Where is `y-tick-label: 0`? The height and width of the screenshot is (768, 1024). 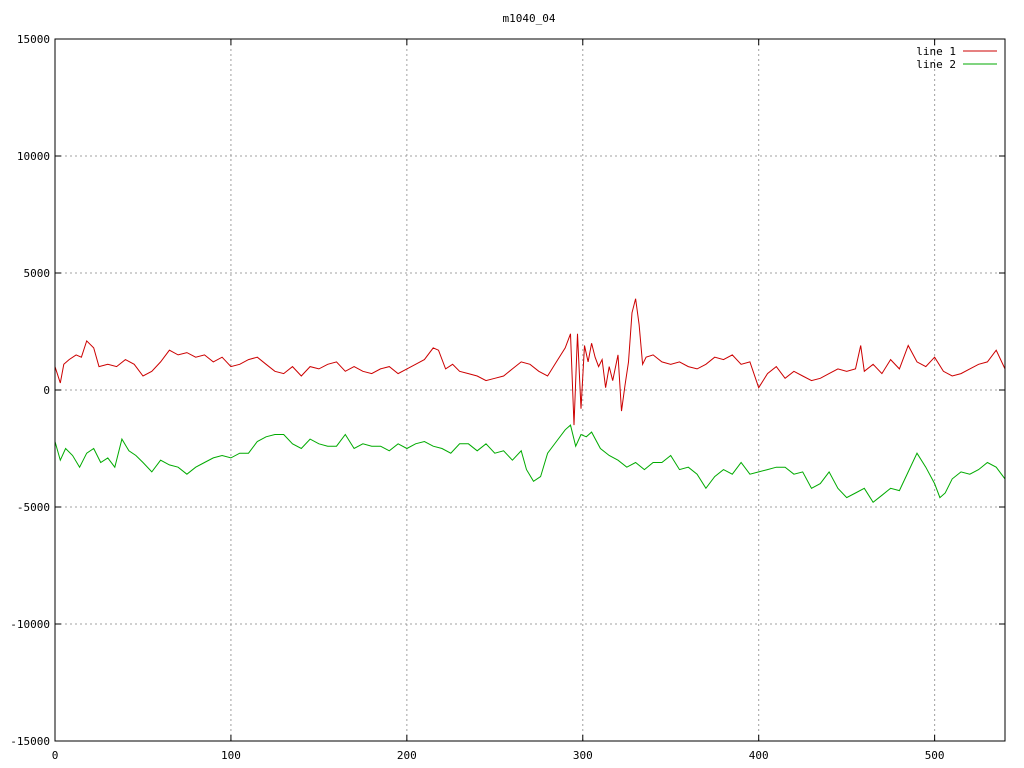
y-tick-label: 0 is located at coordinates (46, 390).